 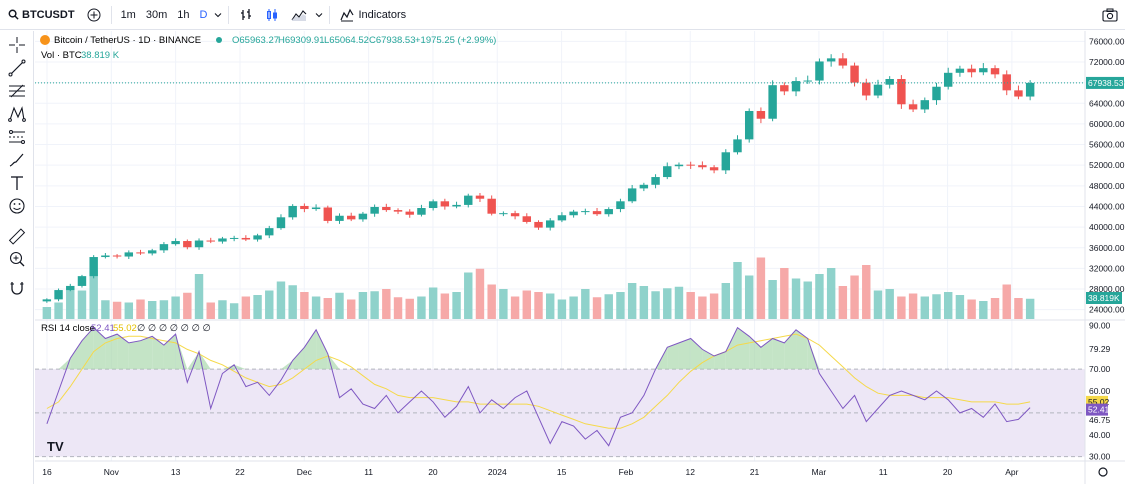 What do you see at coordinates (1107, 186) in the screenshot?
I see `price-tick-label: 48000.00` at bounding box center [1107, 186].